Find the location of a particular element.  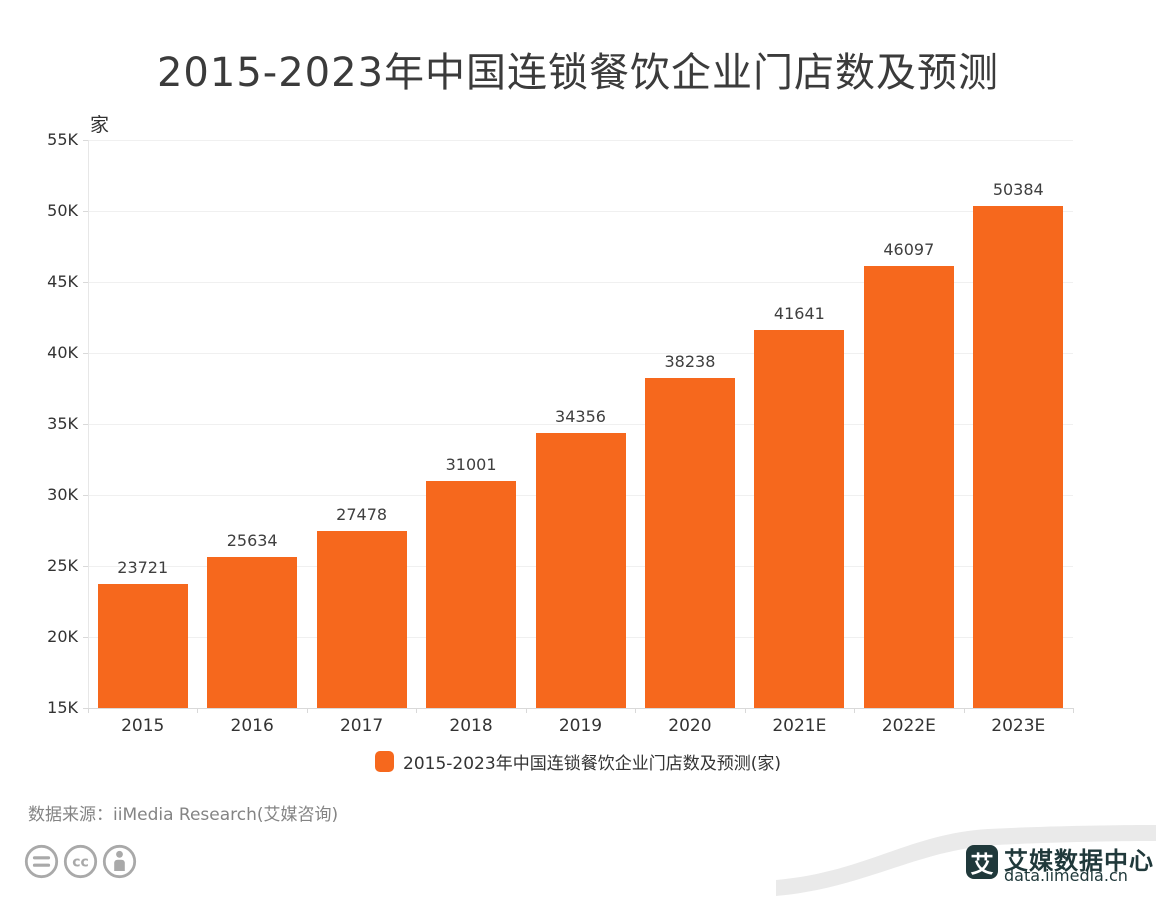

bar-value-label: 34356 is located at coordinates (580, 417).